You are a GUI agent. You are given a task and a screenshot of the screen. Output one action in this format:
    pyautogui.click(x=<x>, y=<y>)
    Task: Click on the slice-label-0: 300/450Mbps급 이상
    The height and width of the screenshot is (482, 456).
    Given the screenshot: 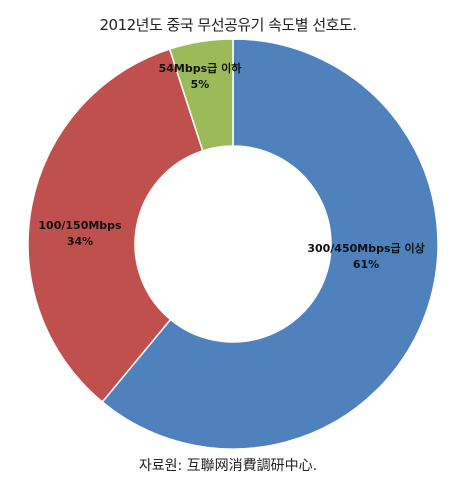 What is the action you would take?
    pyautogui.click(x=365, y=248)
    